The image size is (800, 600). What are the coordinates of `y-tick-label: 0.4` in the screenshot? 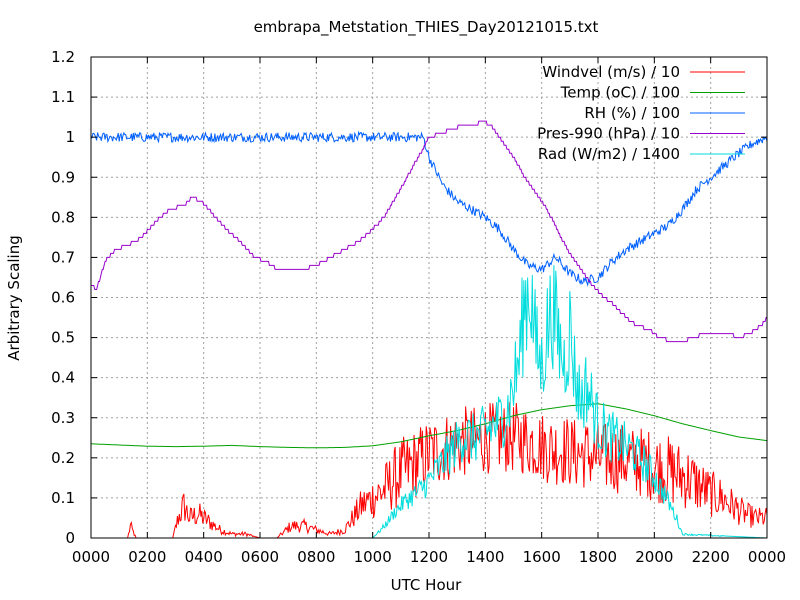 It's located at (63, 378).